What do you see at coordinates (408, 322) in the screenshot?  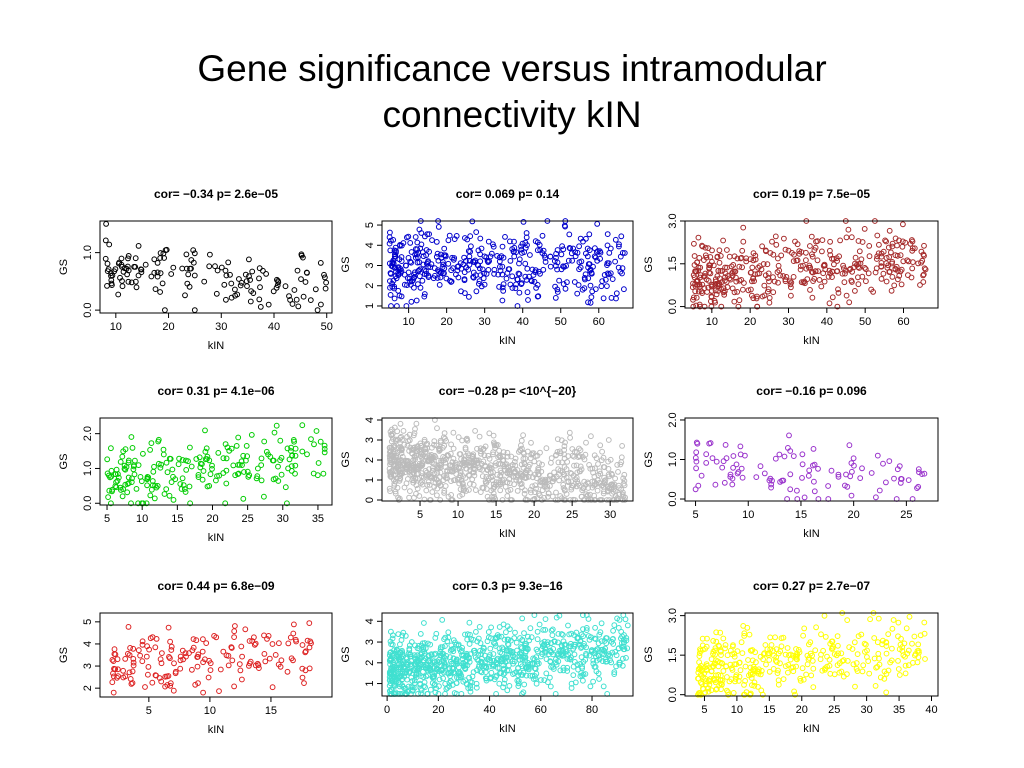 I see `x-tick-label: 10` at bounding box center [408, 322].